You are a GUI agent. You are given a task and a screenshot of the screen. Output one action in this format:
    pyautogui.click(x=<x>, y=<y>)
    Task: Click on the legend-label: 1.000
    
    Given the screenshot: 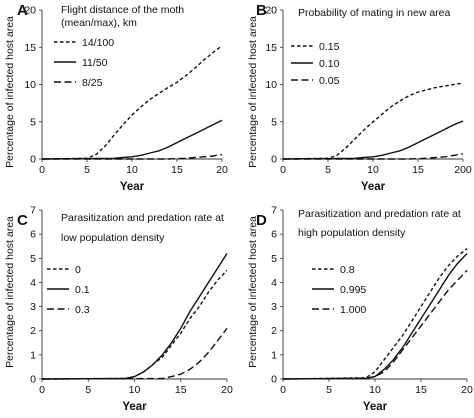 What is the action you would take?
    pyautogui.click(x=353, y=310)
    